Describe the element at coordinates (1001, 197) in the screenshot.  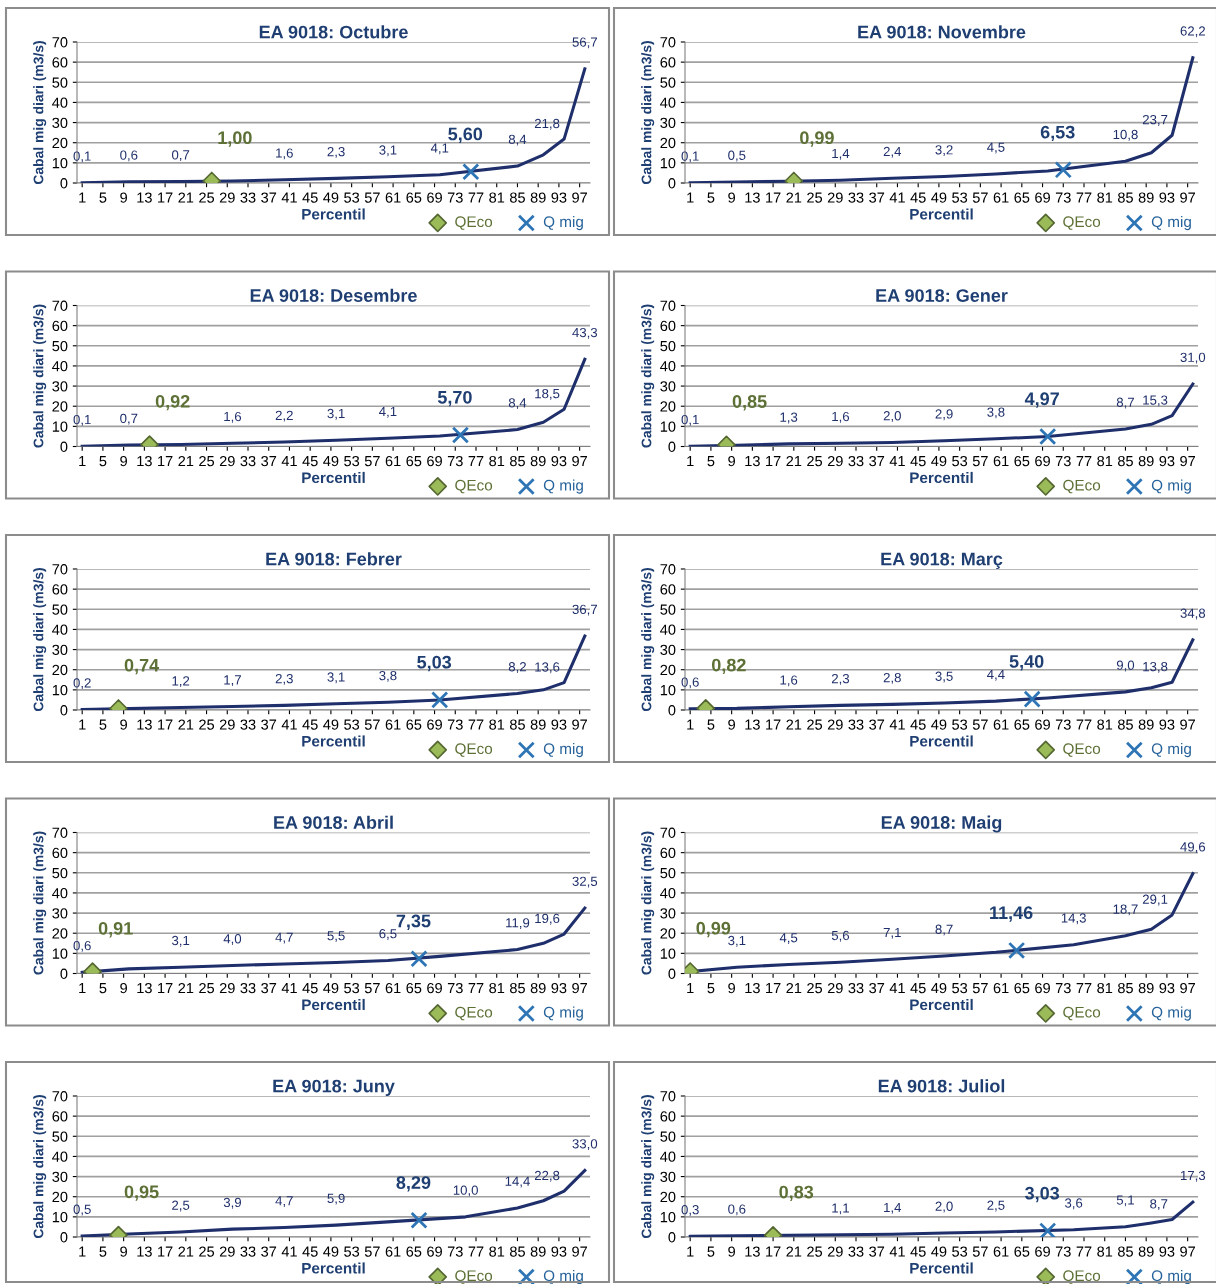
I see `x-tick-label: 61` at that location.